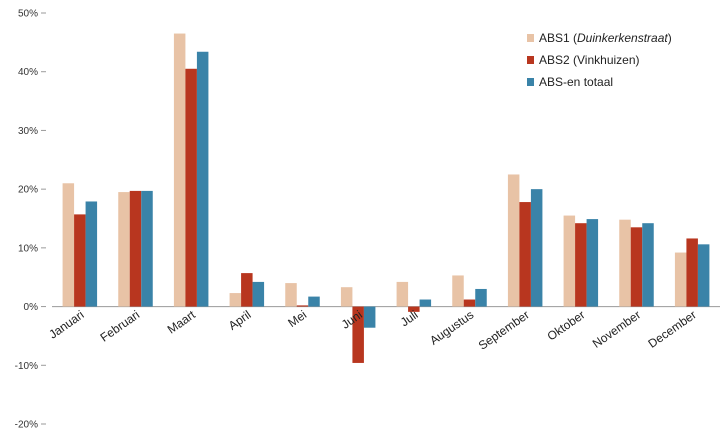 This screenshot has height=432, width=723. Describe the element at coordinates (240, 320) in the screenshot. I see `x-tick-label: April` at that location.